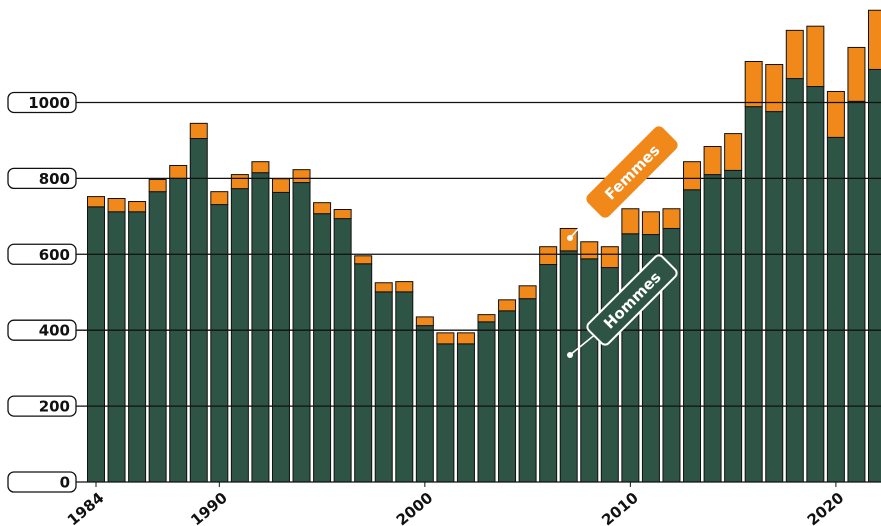 The image size is (881, 526). I want to click on legend-item: Femmes, so click(632, 172).